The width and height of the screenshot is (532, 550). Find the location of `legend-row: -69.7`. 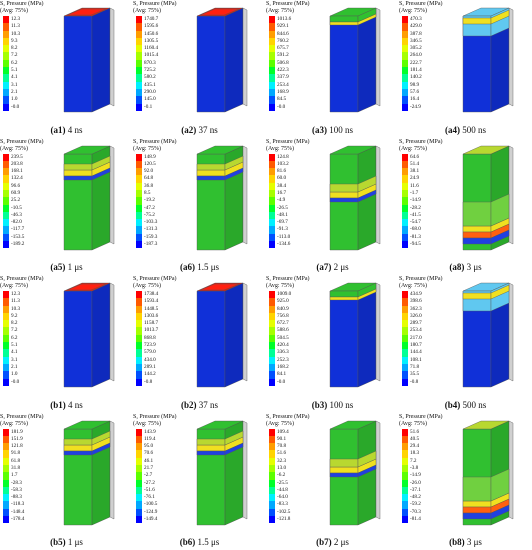

legend-row: -69.7 is located at coordinates (291, 223).